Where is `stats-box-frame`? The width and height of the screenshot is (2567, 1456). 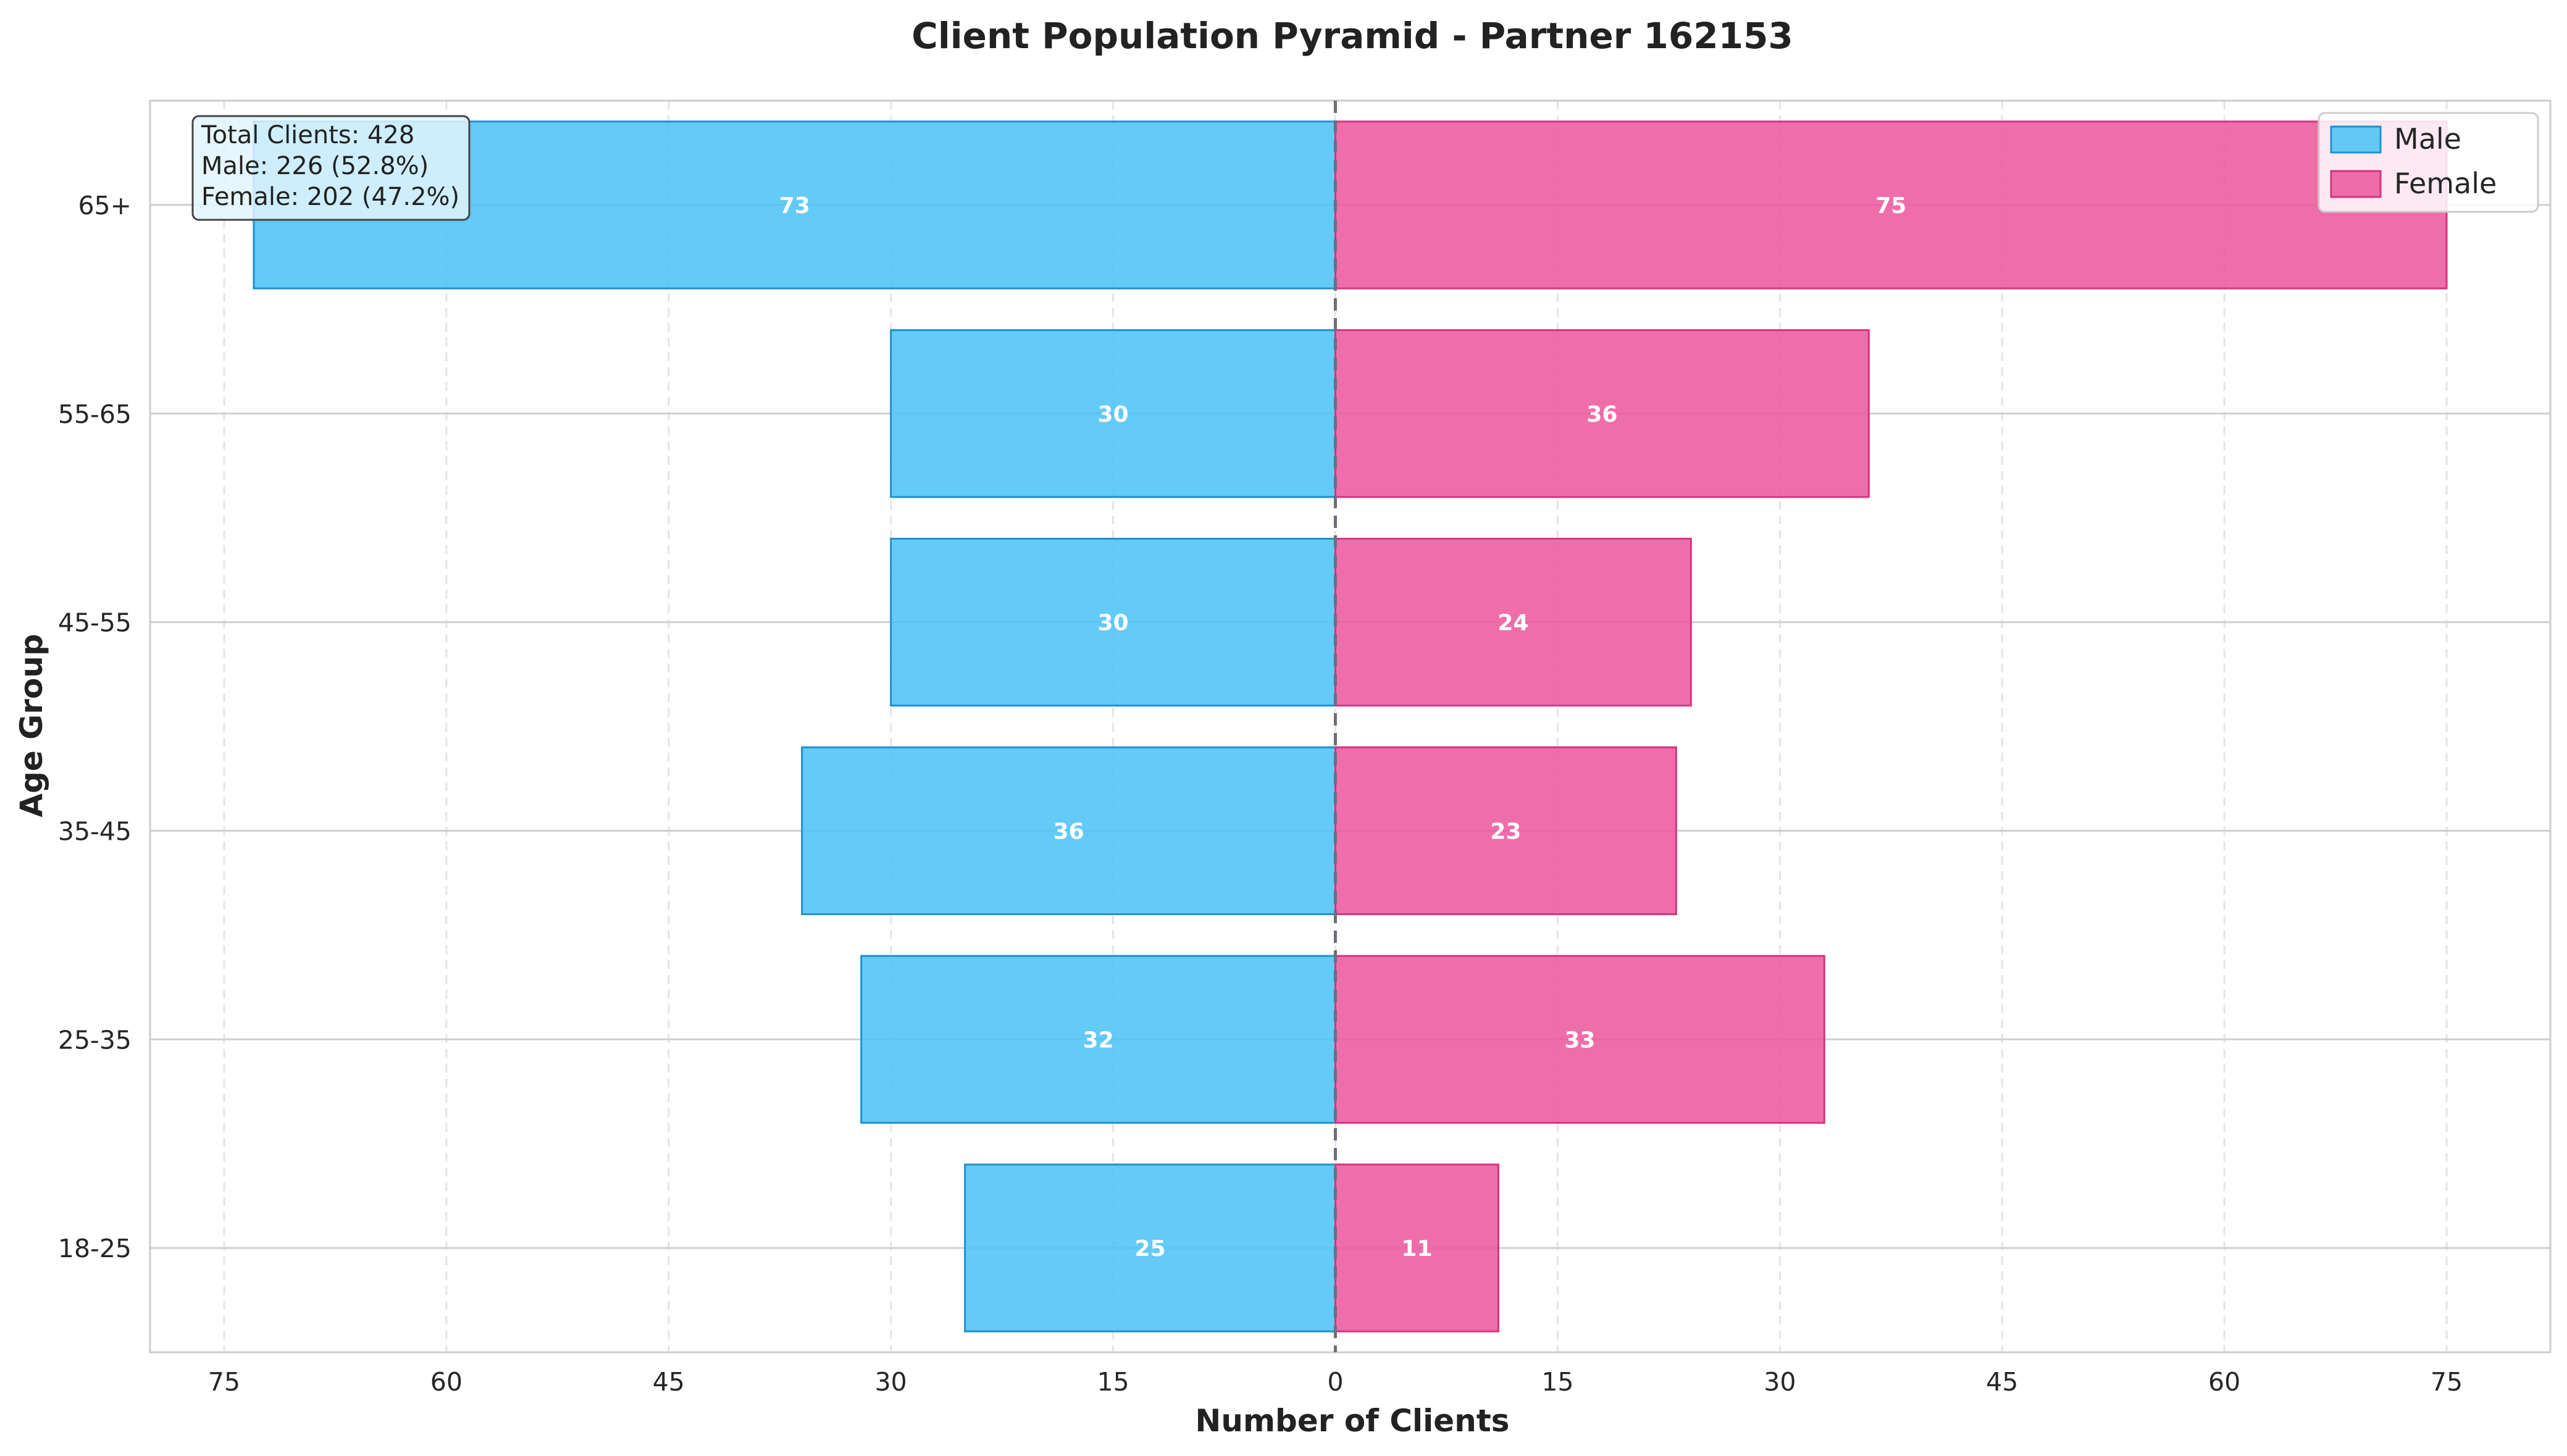 stats-box-frame is located at coordinates (331, 168).